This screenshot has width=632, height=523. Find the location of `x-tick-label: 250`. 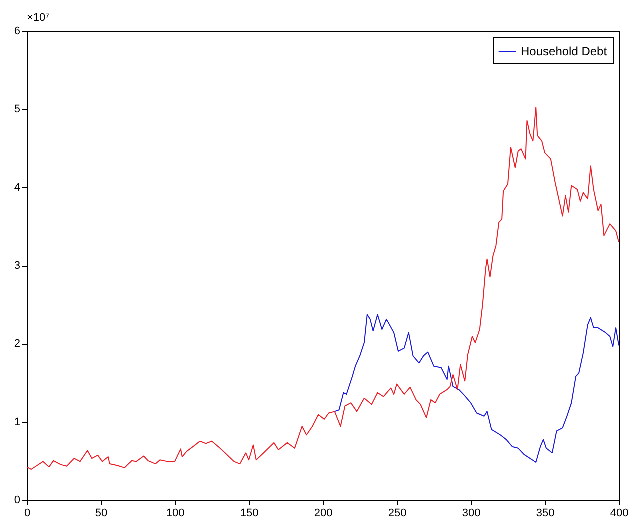

x-tick-label: 250 is located at coordinates (397, 514).